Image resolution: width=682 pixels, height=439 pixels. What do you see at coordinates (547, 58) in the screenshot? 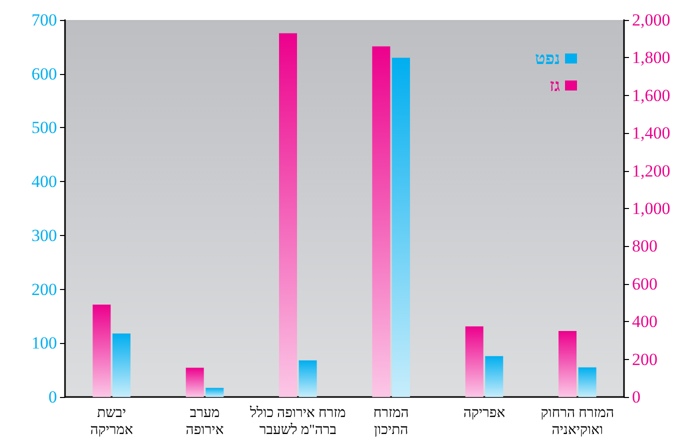
I see `legend-label: נפט` at bounding box center [547, 58].